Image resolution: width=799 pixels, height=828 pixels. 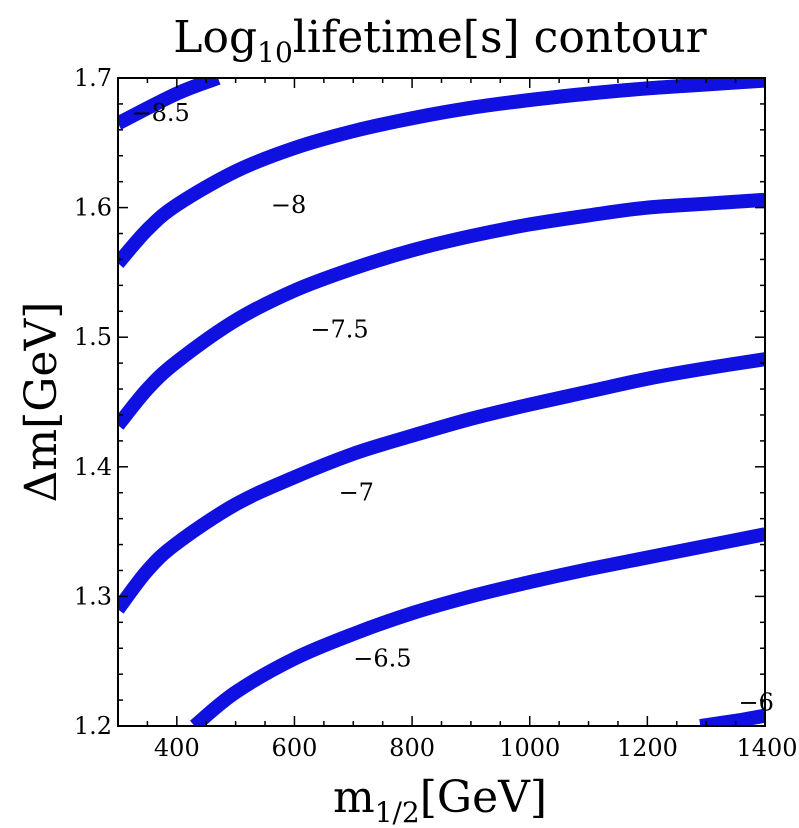 I want to click on contour-label-5: −6, so click(x=756, y=703).